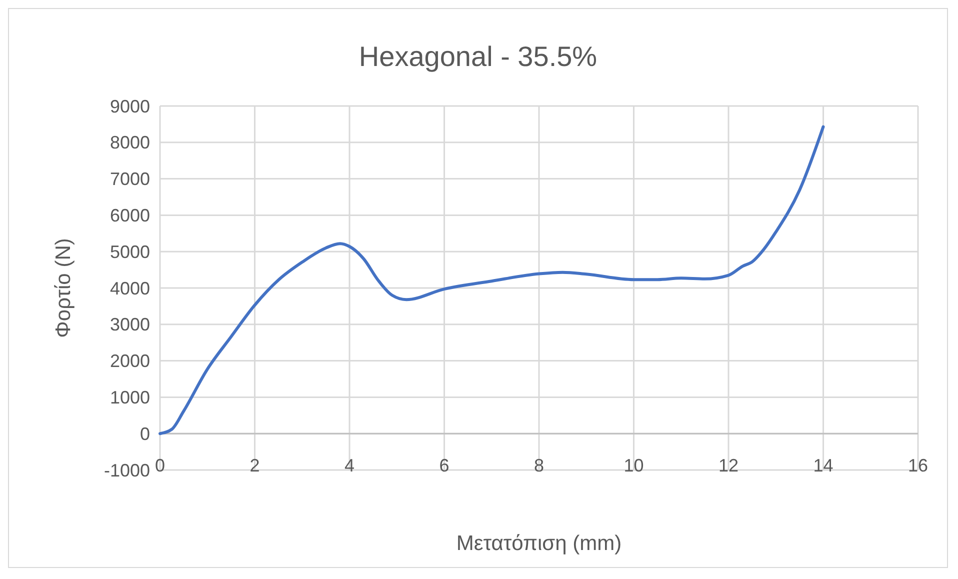  Describe the element at coordinates (130, 398) in the screenshot. I see `y-tick-label: 1000` at that location.